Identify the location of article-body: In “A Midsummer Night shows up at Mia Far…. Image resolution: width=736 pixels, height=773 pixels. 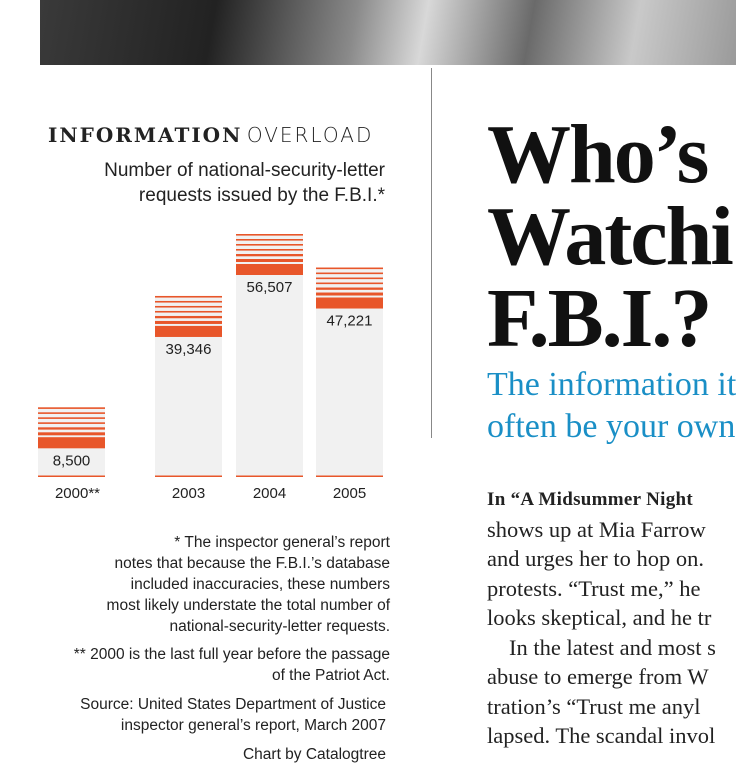
(601, 618).